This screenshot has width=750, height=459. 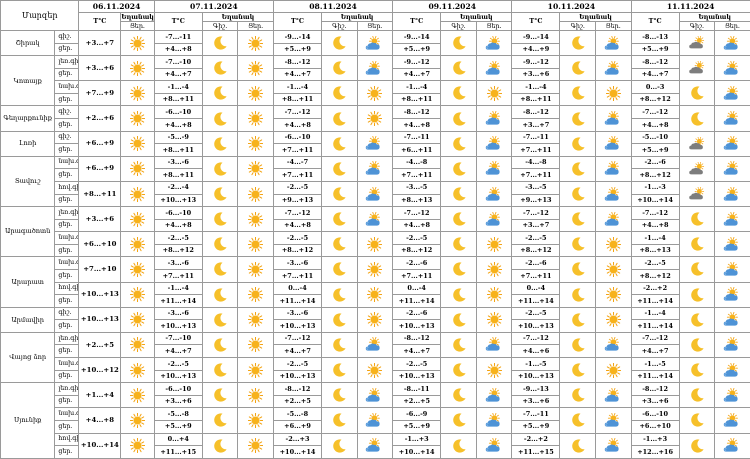 I want to click on time-of-day-label: նախ.գիշ., so click(x=67, y=364).